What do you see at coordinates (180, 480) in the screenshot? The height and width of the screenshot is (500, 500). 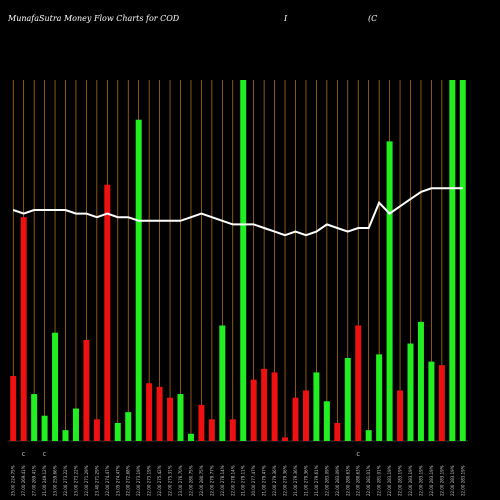 I see `x-tick-label: 23.00 276.70%` at bounding box center [180, 480].